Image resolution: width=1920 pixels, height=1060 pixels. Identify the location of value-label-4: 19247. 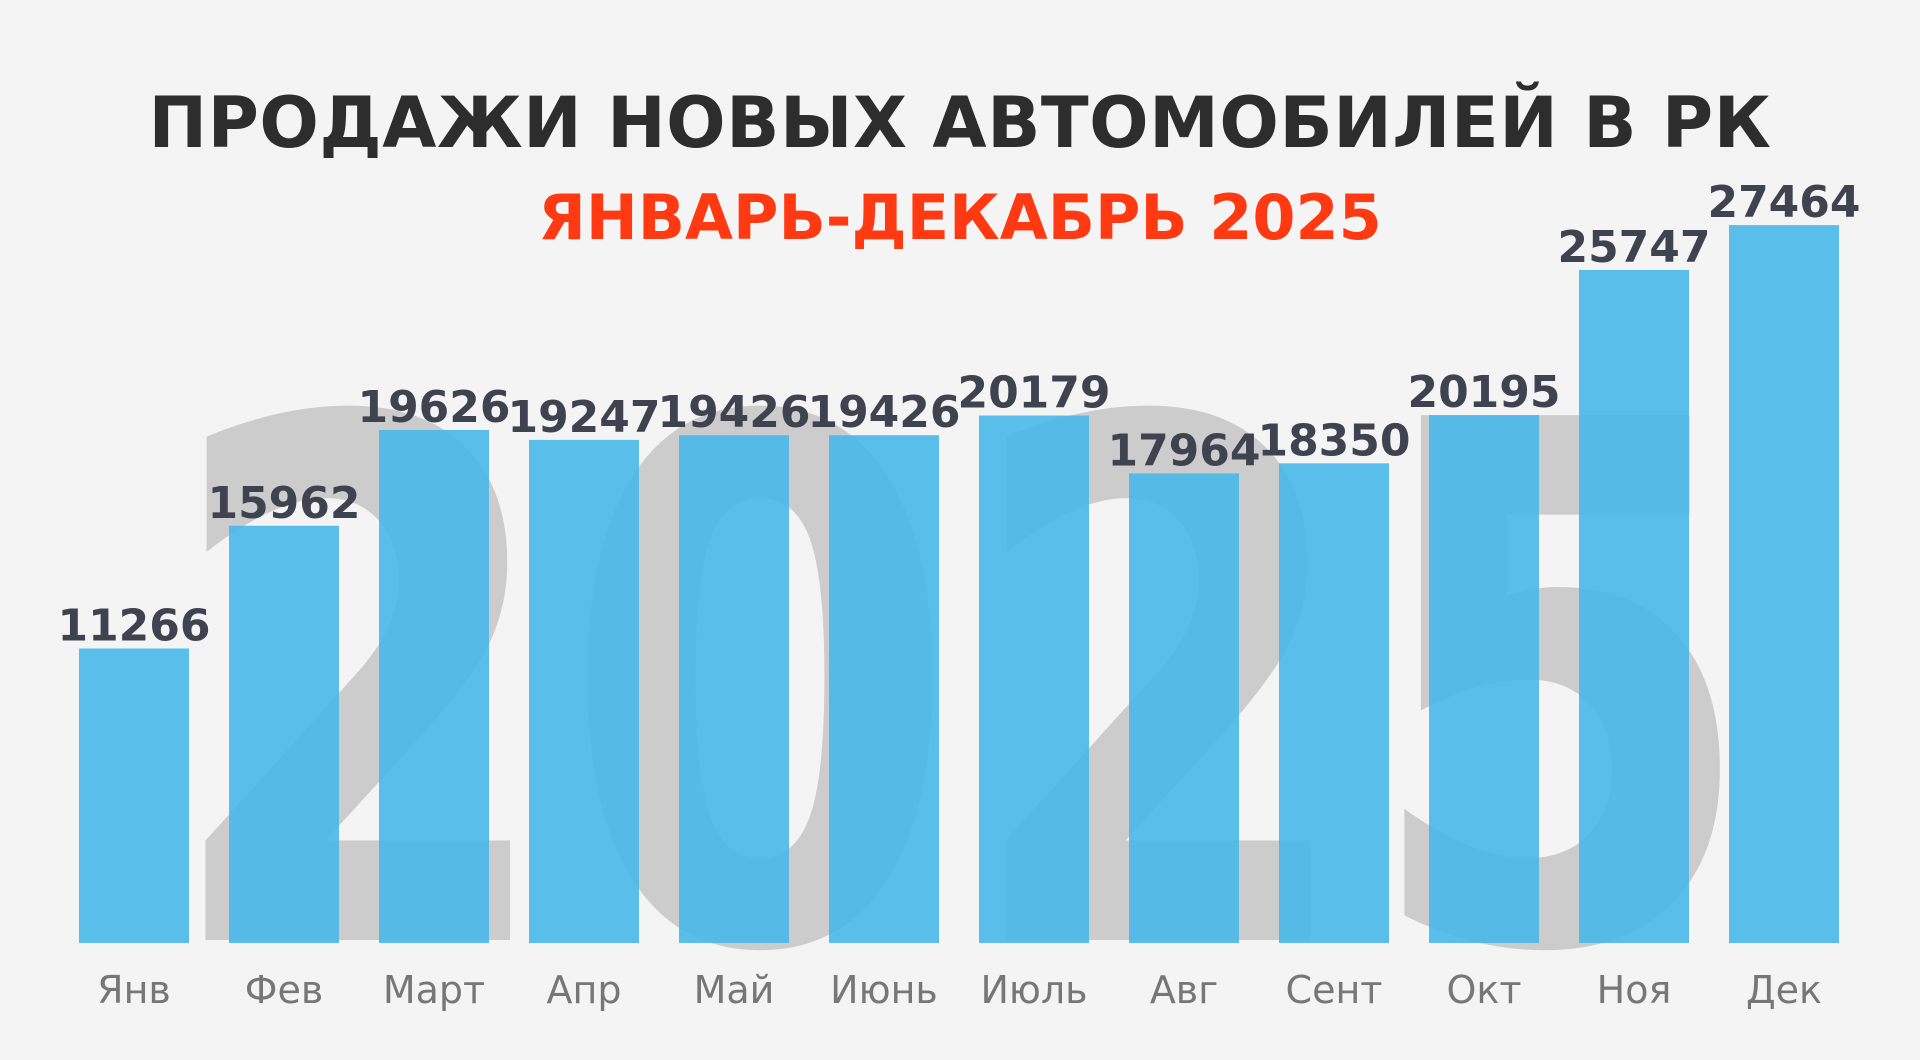
(583, 417).